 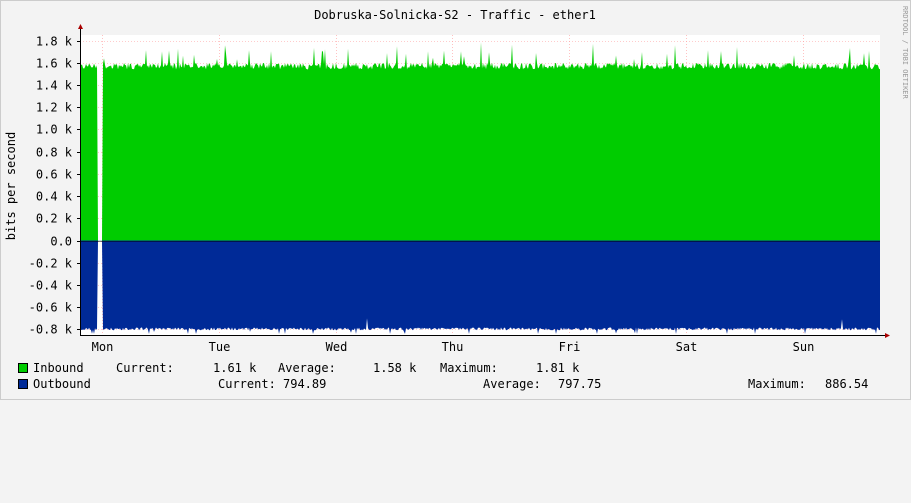 I want to click on inbound-average-value: 1.58 k, so click(x=395, y=368).